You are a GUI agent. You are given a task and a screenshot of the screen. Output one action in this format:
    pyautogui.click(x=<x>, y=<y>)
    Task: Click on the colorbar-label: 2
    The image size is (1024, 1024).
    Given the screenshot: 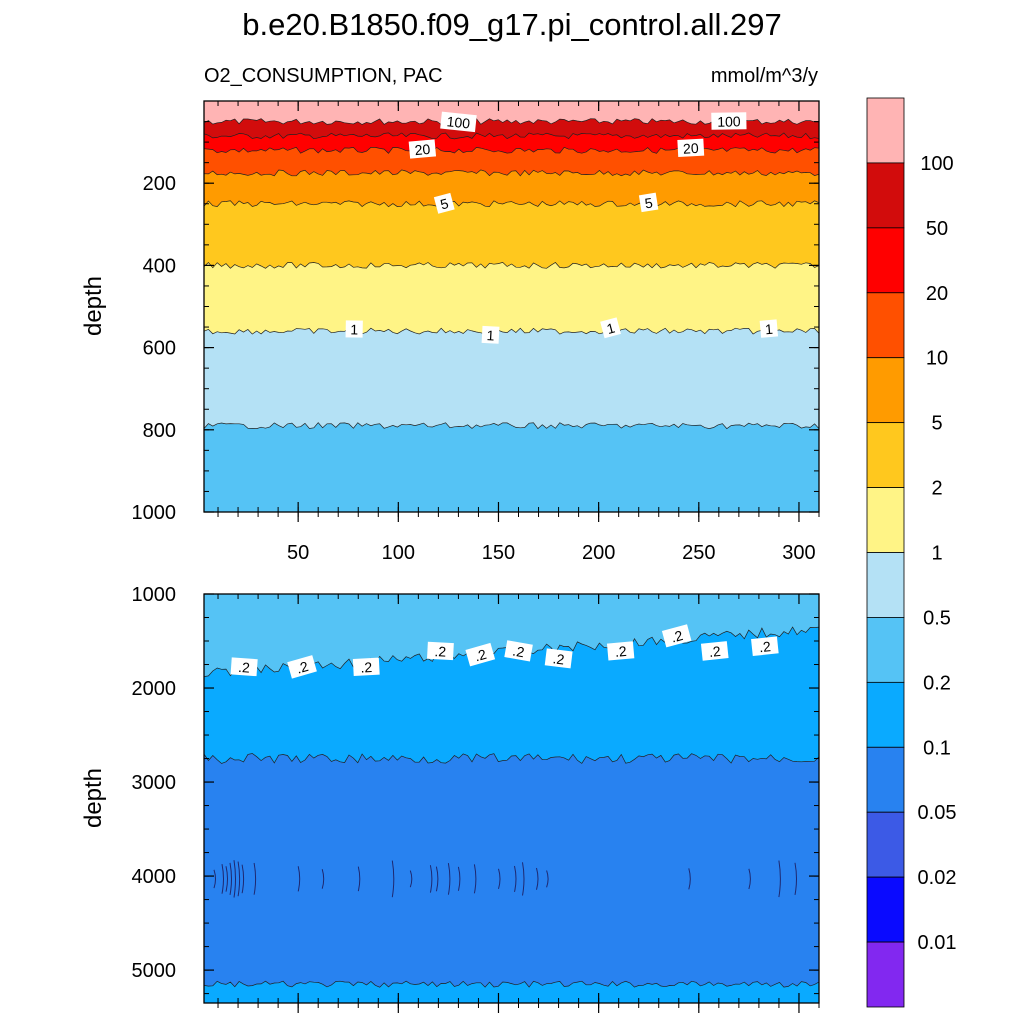 What is the action you would take?
    pyautogui.click(x=936, y=489)
    